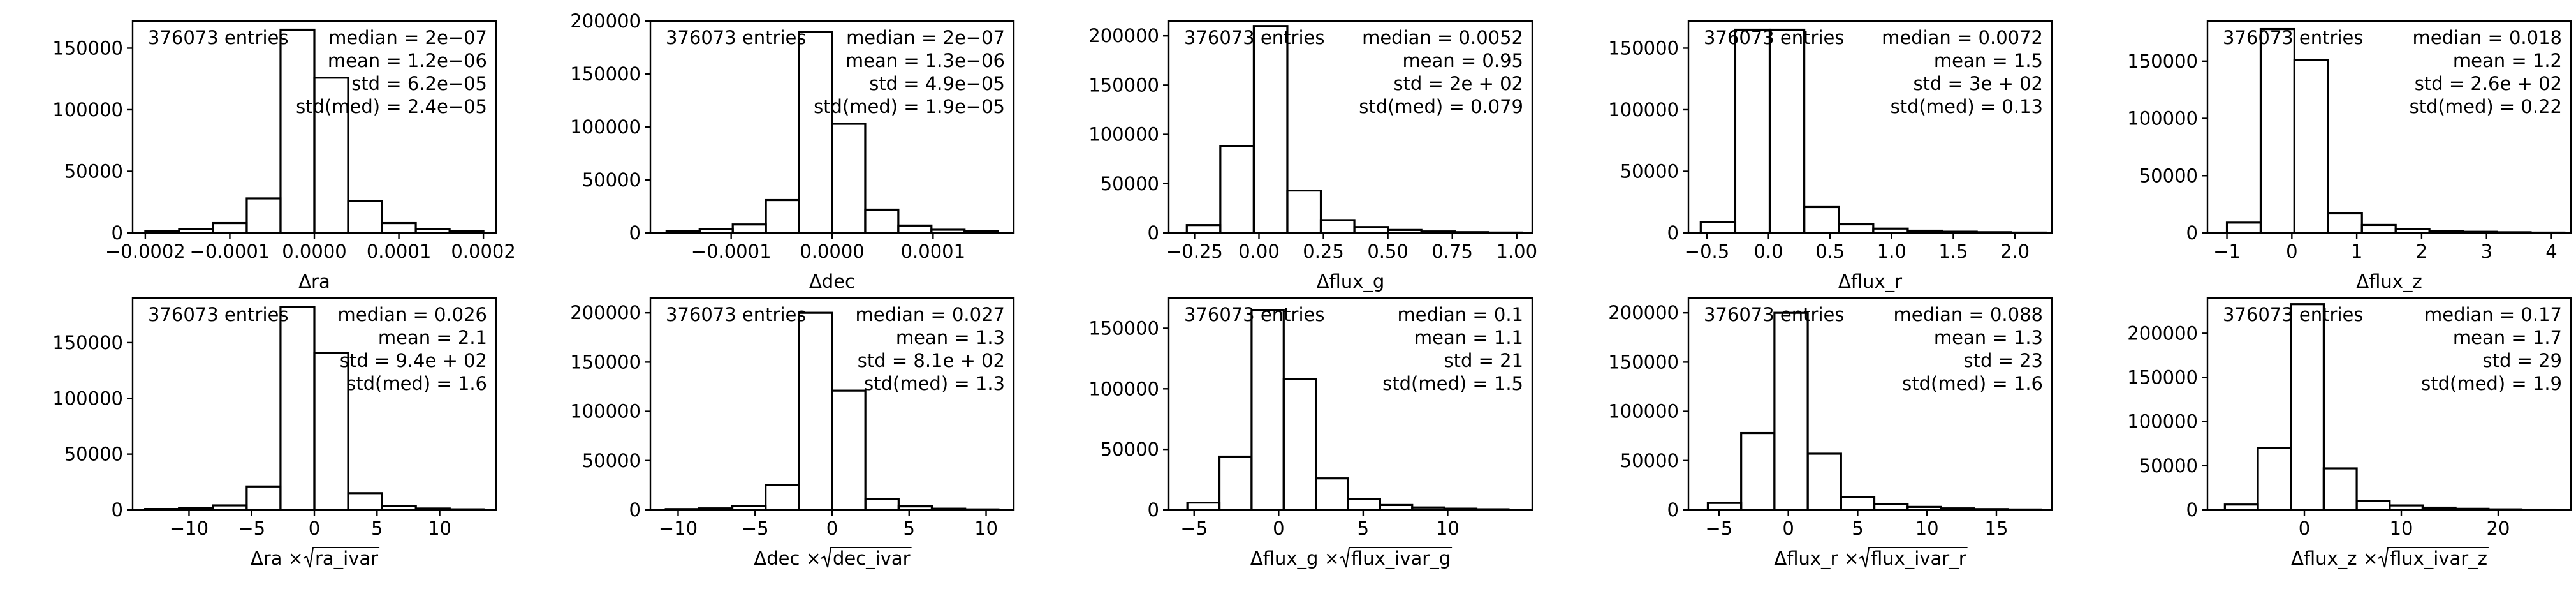 This screenshot has height=589, width=2576. What do you see at coordinates (2486, 251) in the screenshot?
I see `x-tick-label: 3` at bounding box center [2486, 251].